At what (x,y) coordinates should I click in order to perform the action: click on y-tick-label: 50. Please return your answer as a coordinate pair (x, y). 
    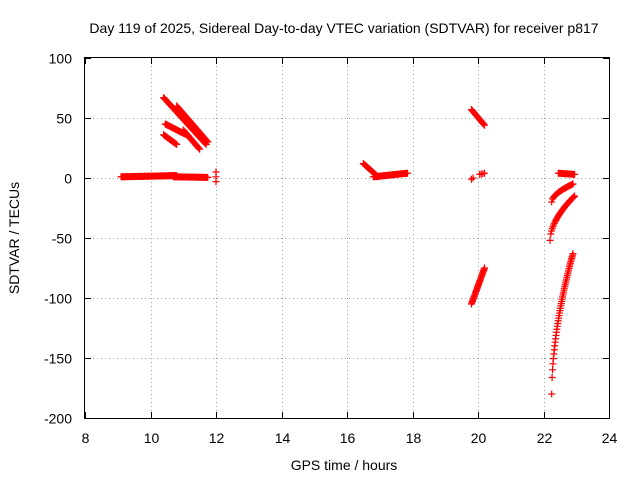
    Looking at the image, I should click on (64, 119).